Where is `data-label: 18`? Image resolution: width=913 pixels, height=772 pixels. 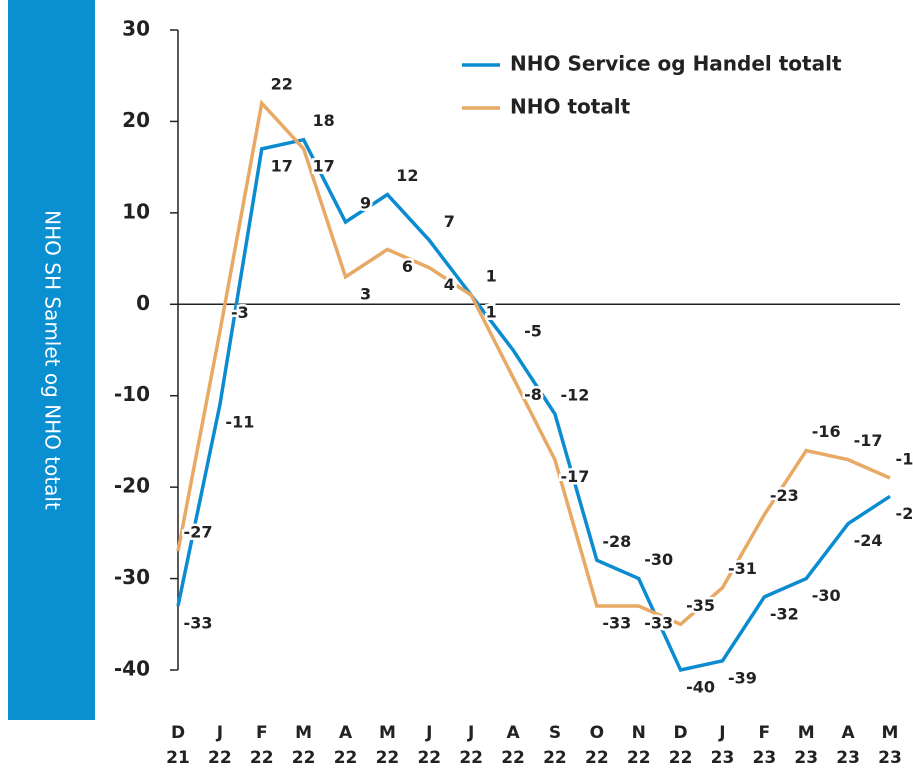
data-label: 18 is located at coordinates (324, 120).